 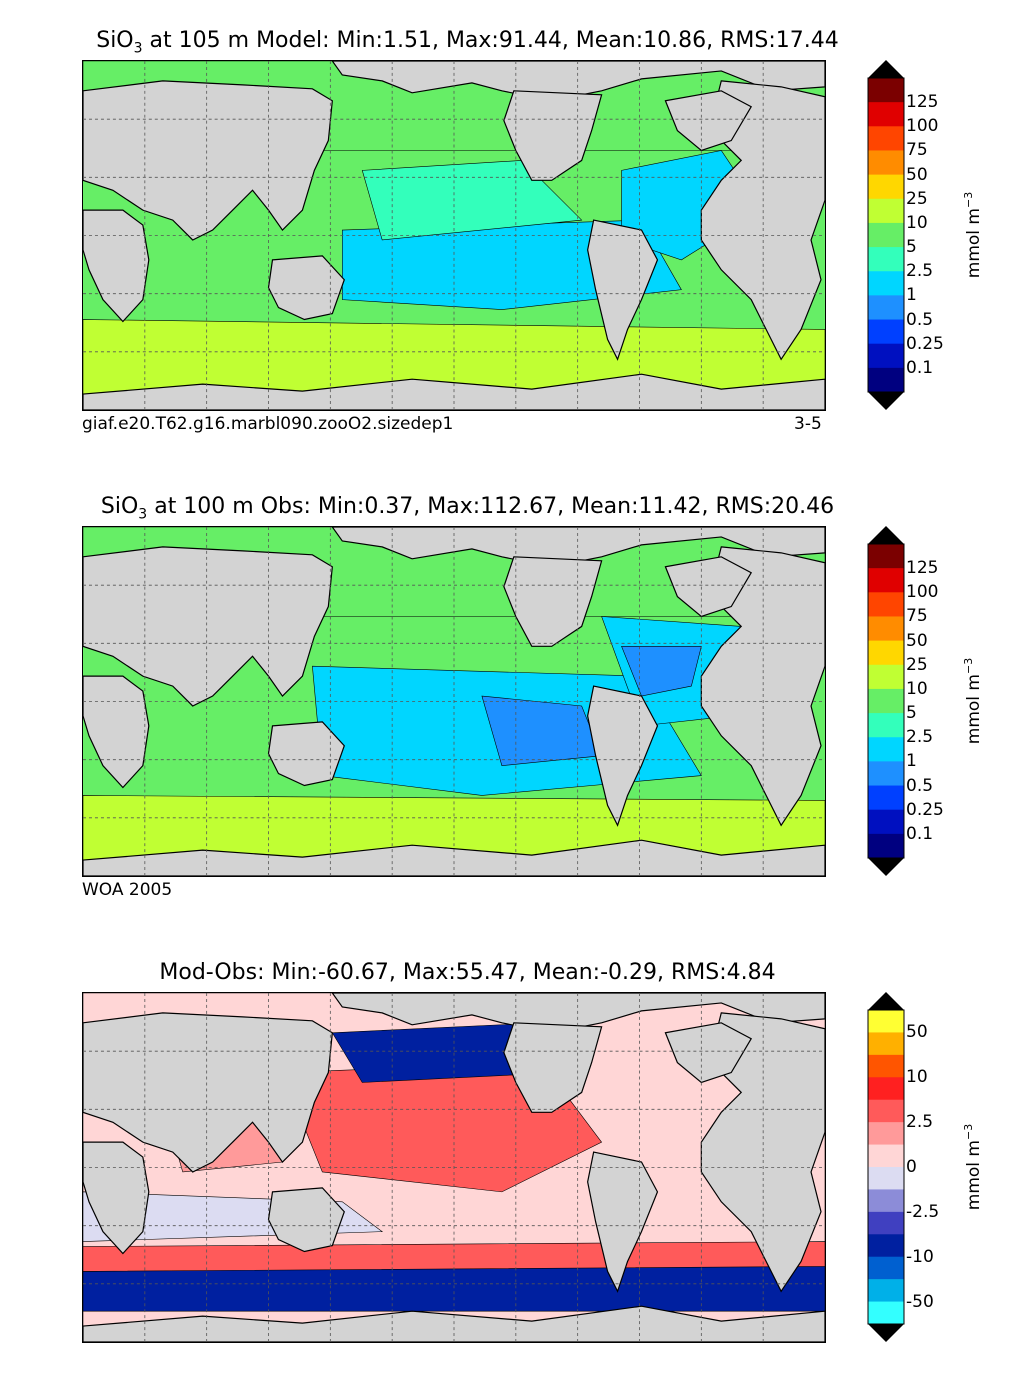 What do you see at coordinates (143, 514) in the screenshot?
I see `obs-title-sub: 3` at bounding box center [143, 514].